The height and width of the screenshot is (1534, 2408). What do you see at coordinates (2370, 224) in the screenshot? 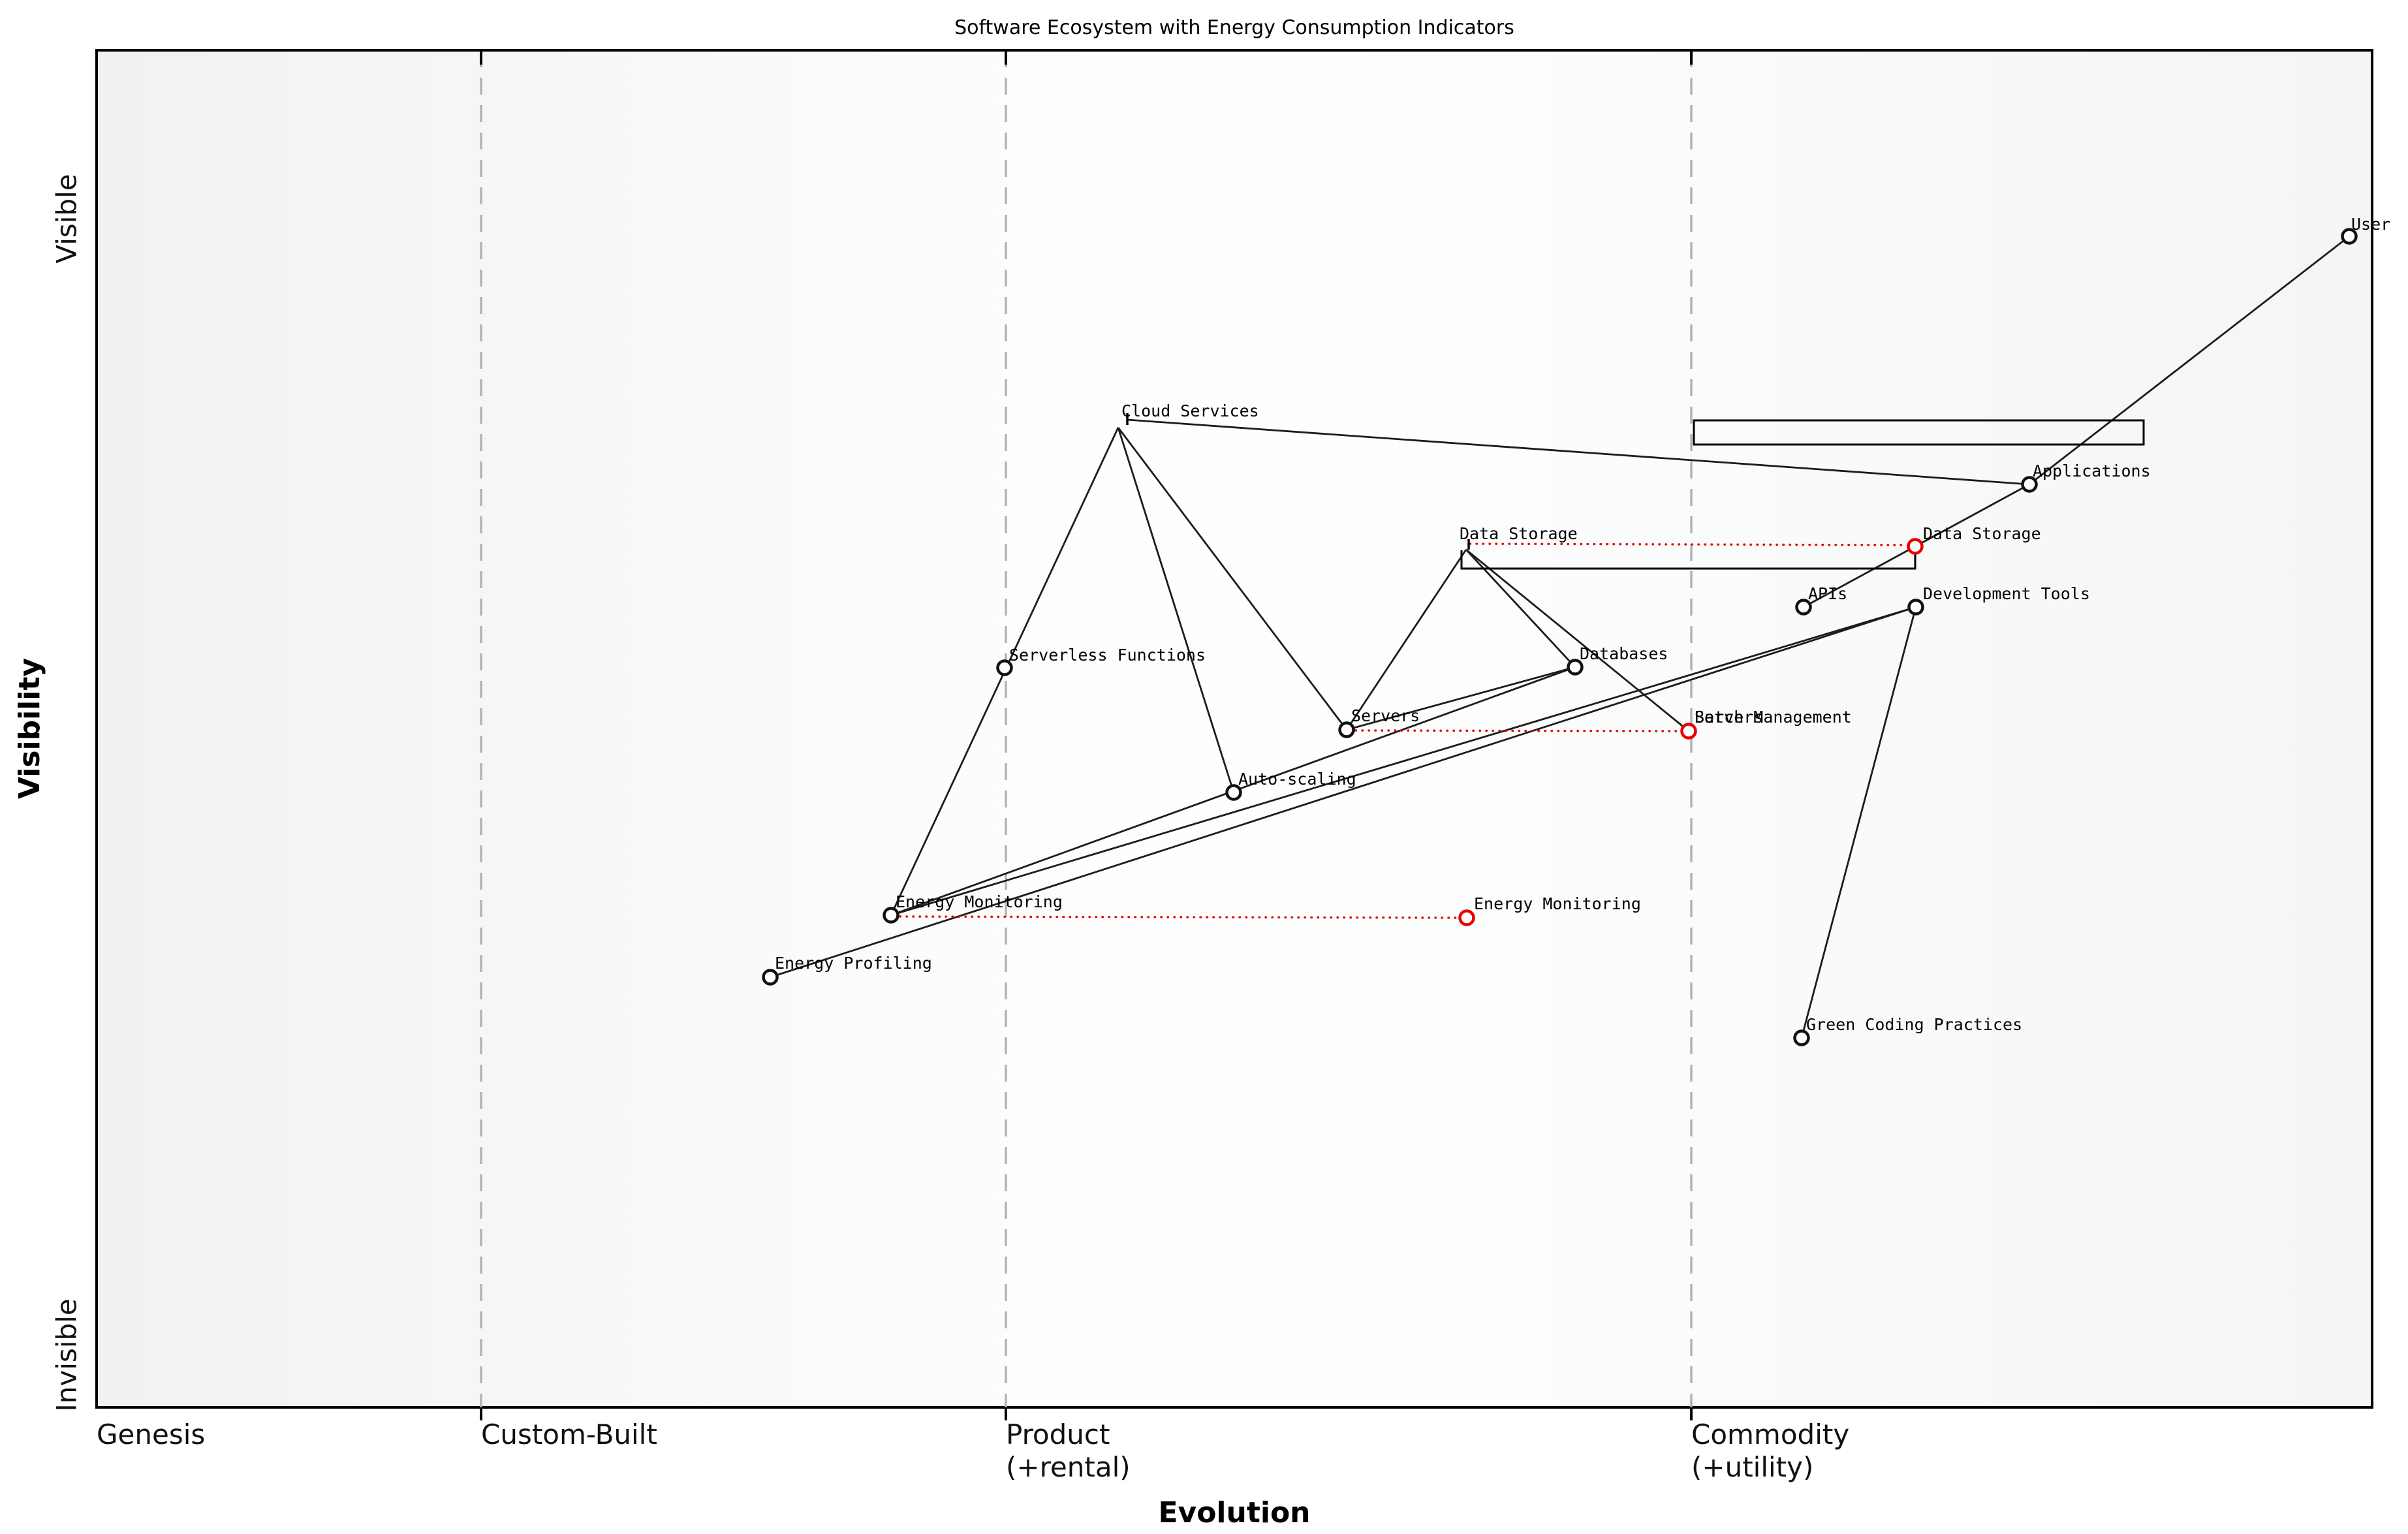
I see `node-label-user: User` at bounding box center [2370, 224].